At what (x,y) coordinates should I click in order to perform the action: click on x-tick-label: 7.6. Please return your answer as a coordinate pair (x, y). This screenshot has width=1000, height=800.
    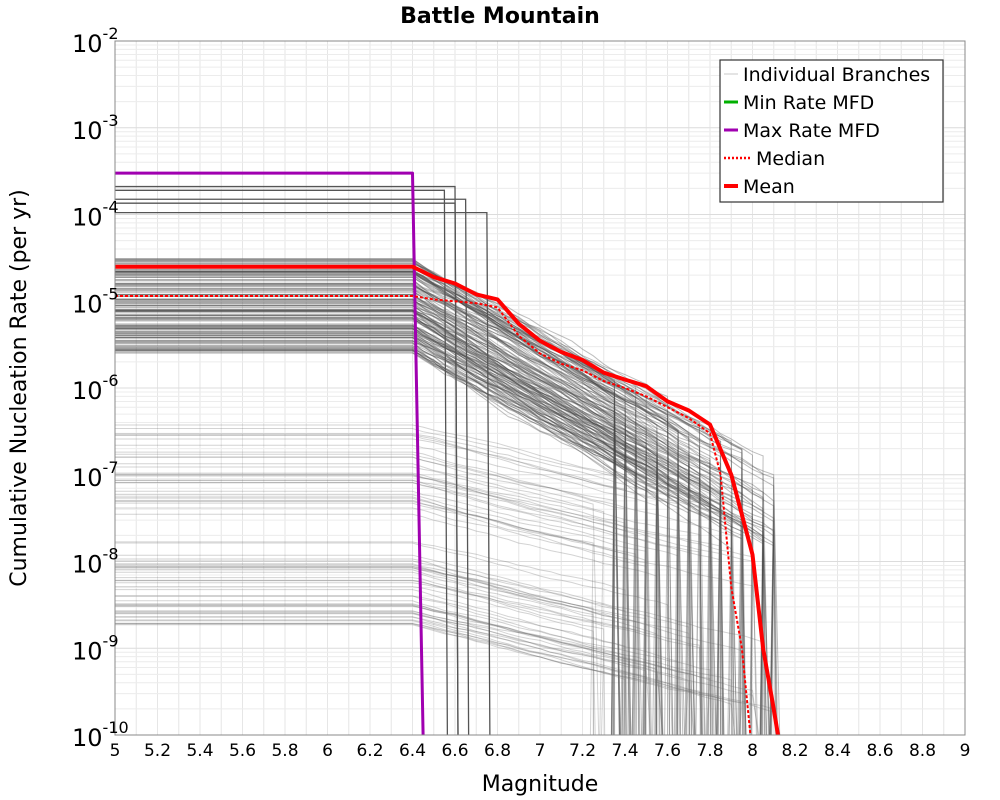
    Looking at the image, I should click on (667, 751).